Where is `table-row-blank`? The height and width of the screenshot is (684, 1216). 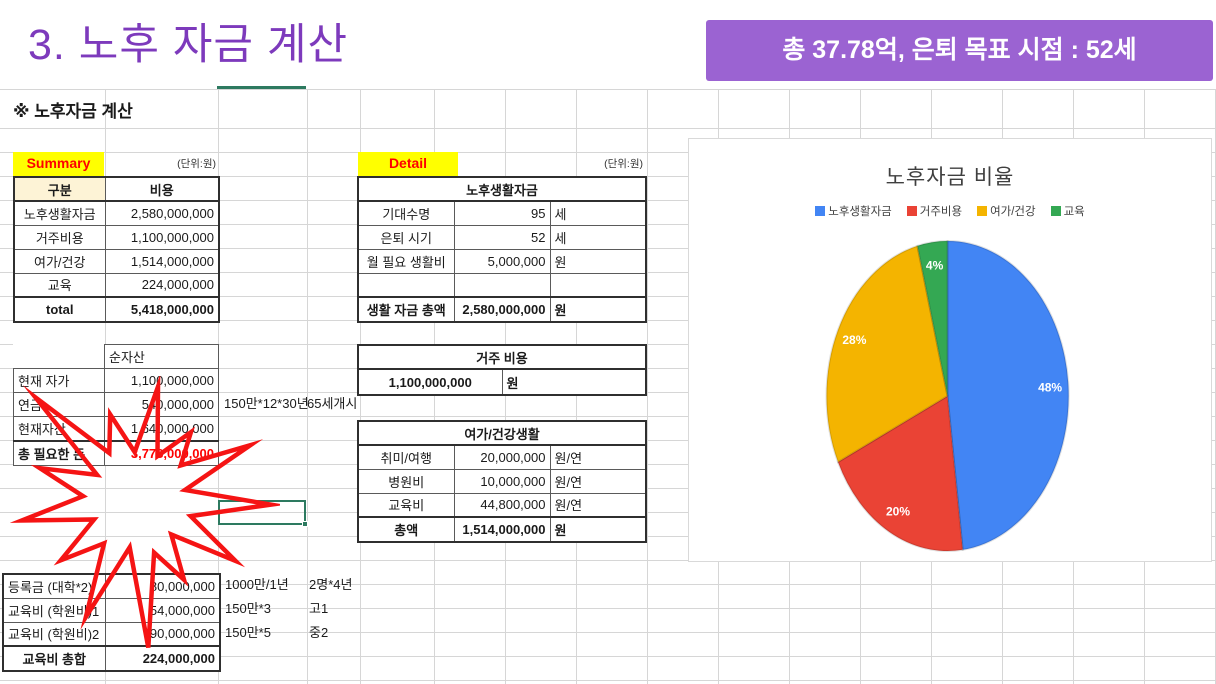
table-row-blank is located at coordinates (502, 285).